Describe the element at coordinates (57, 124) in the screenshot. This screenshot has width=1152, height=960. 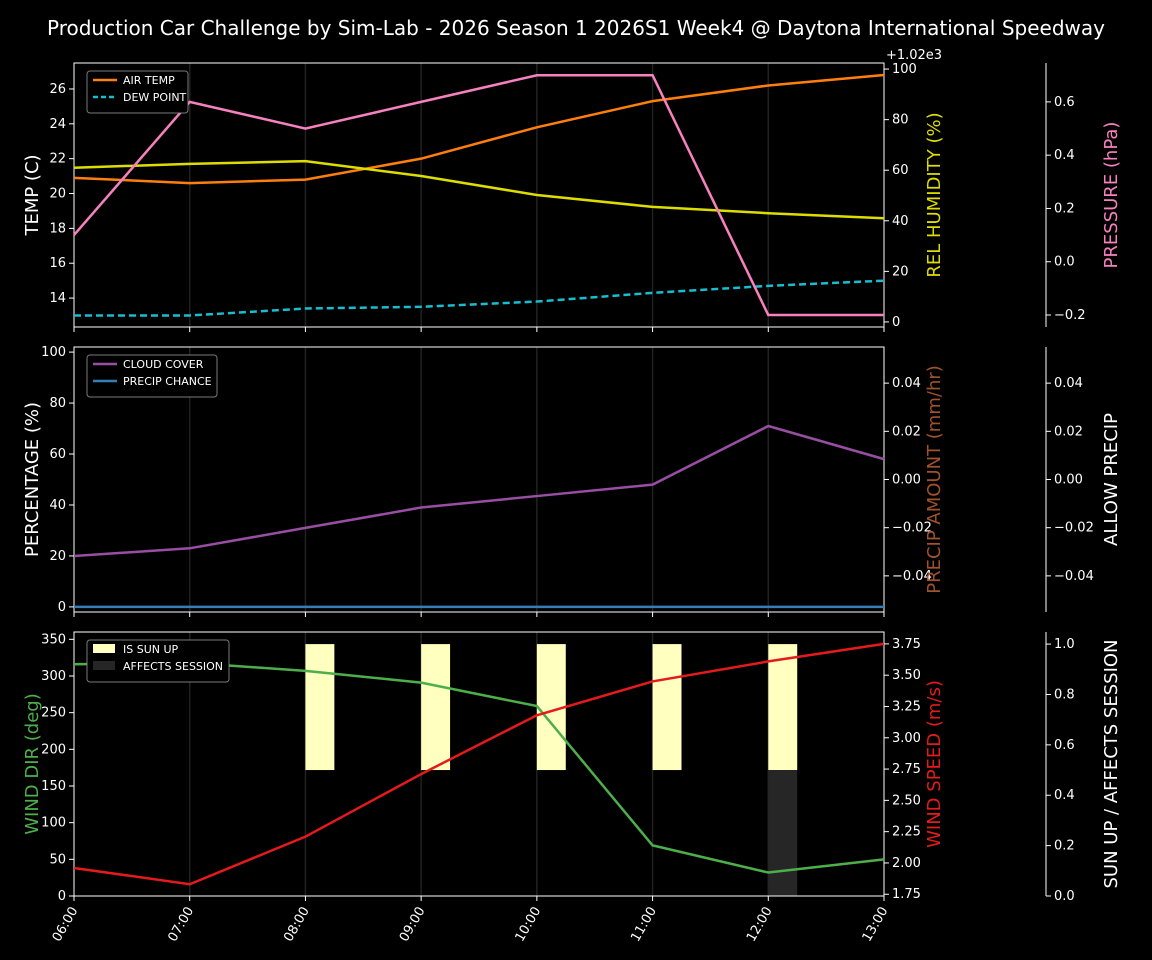
I see `y-tick-label: 24` at that location.